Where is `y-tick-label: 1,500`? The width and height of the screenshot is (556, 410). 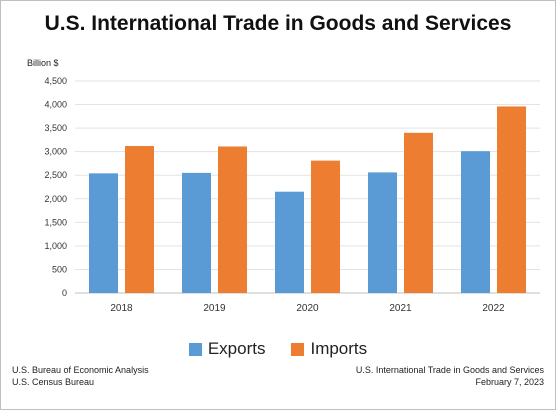
y-tick-label: 1,500 is located at coordinates (55, 222).